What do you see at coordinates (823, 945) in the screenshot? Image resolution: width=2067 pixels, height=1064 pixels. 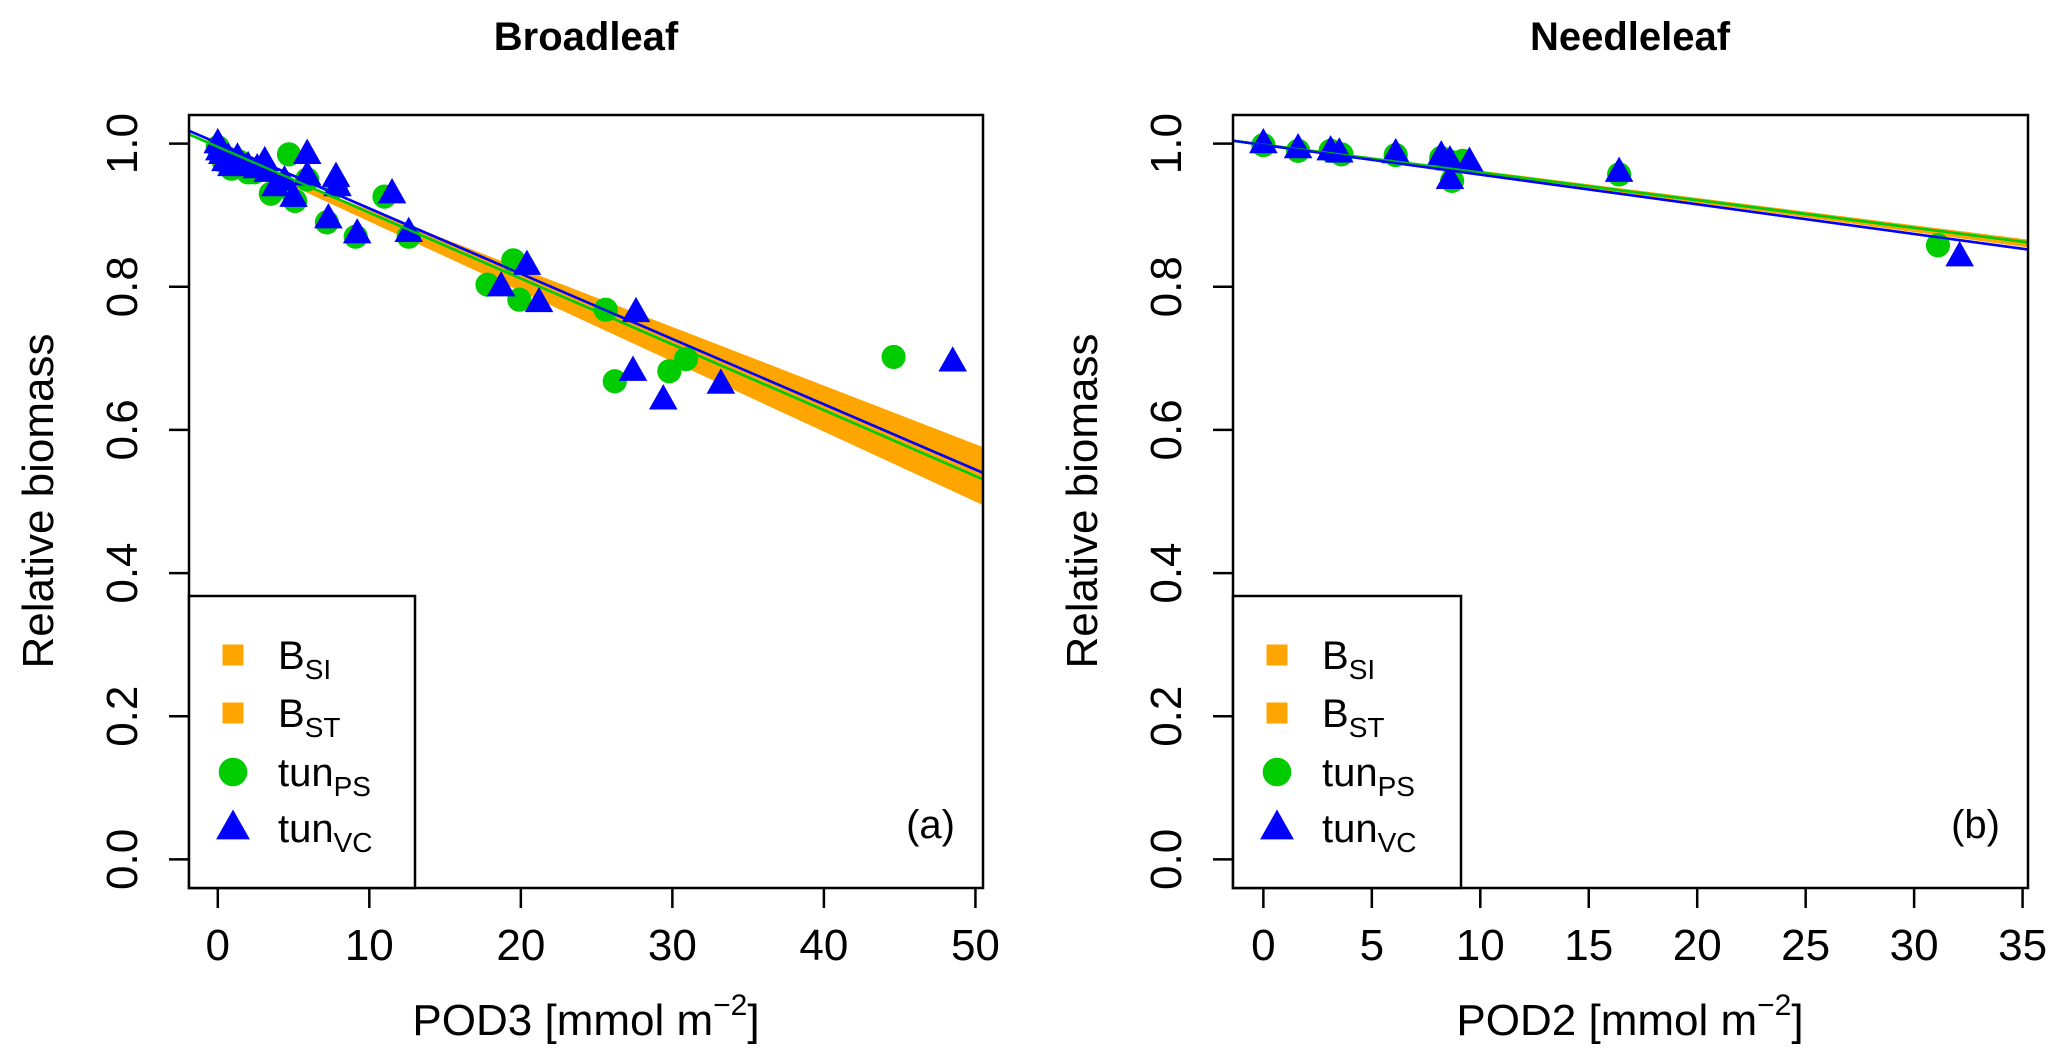 I see `x-tick-label: 40` at bounding box center [823, 945].